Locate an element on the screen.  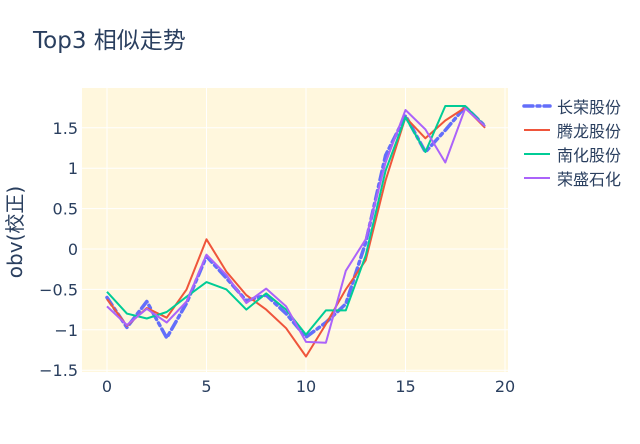
legend-item-2: 南化股份 is located at coordinates (571, 154).